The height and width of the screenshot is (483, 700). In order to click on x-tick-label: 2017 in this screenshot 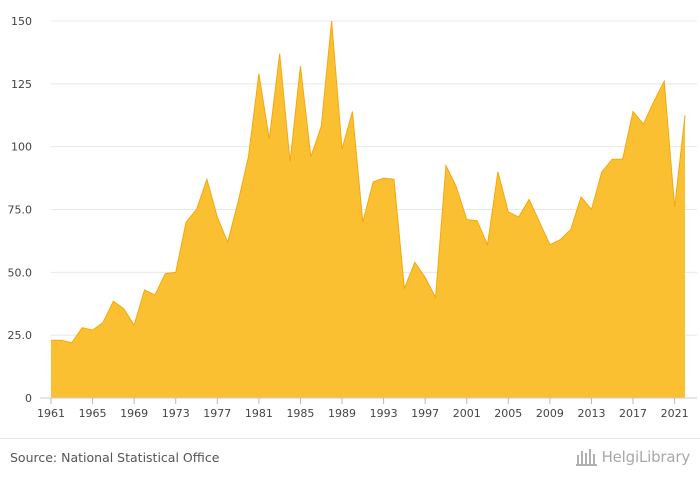, I will do `click(633, 413)`.